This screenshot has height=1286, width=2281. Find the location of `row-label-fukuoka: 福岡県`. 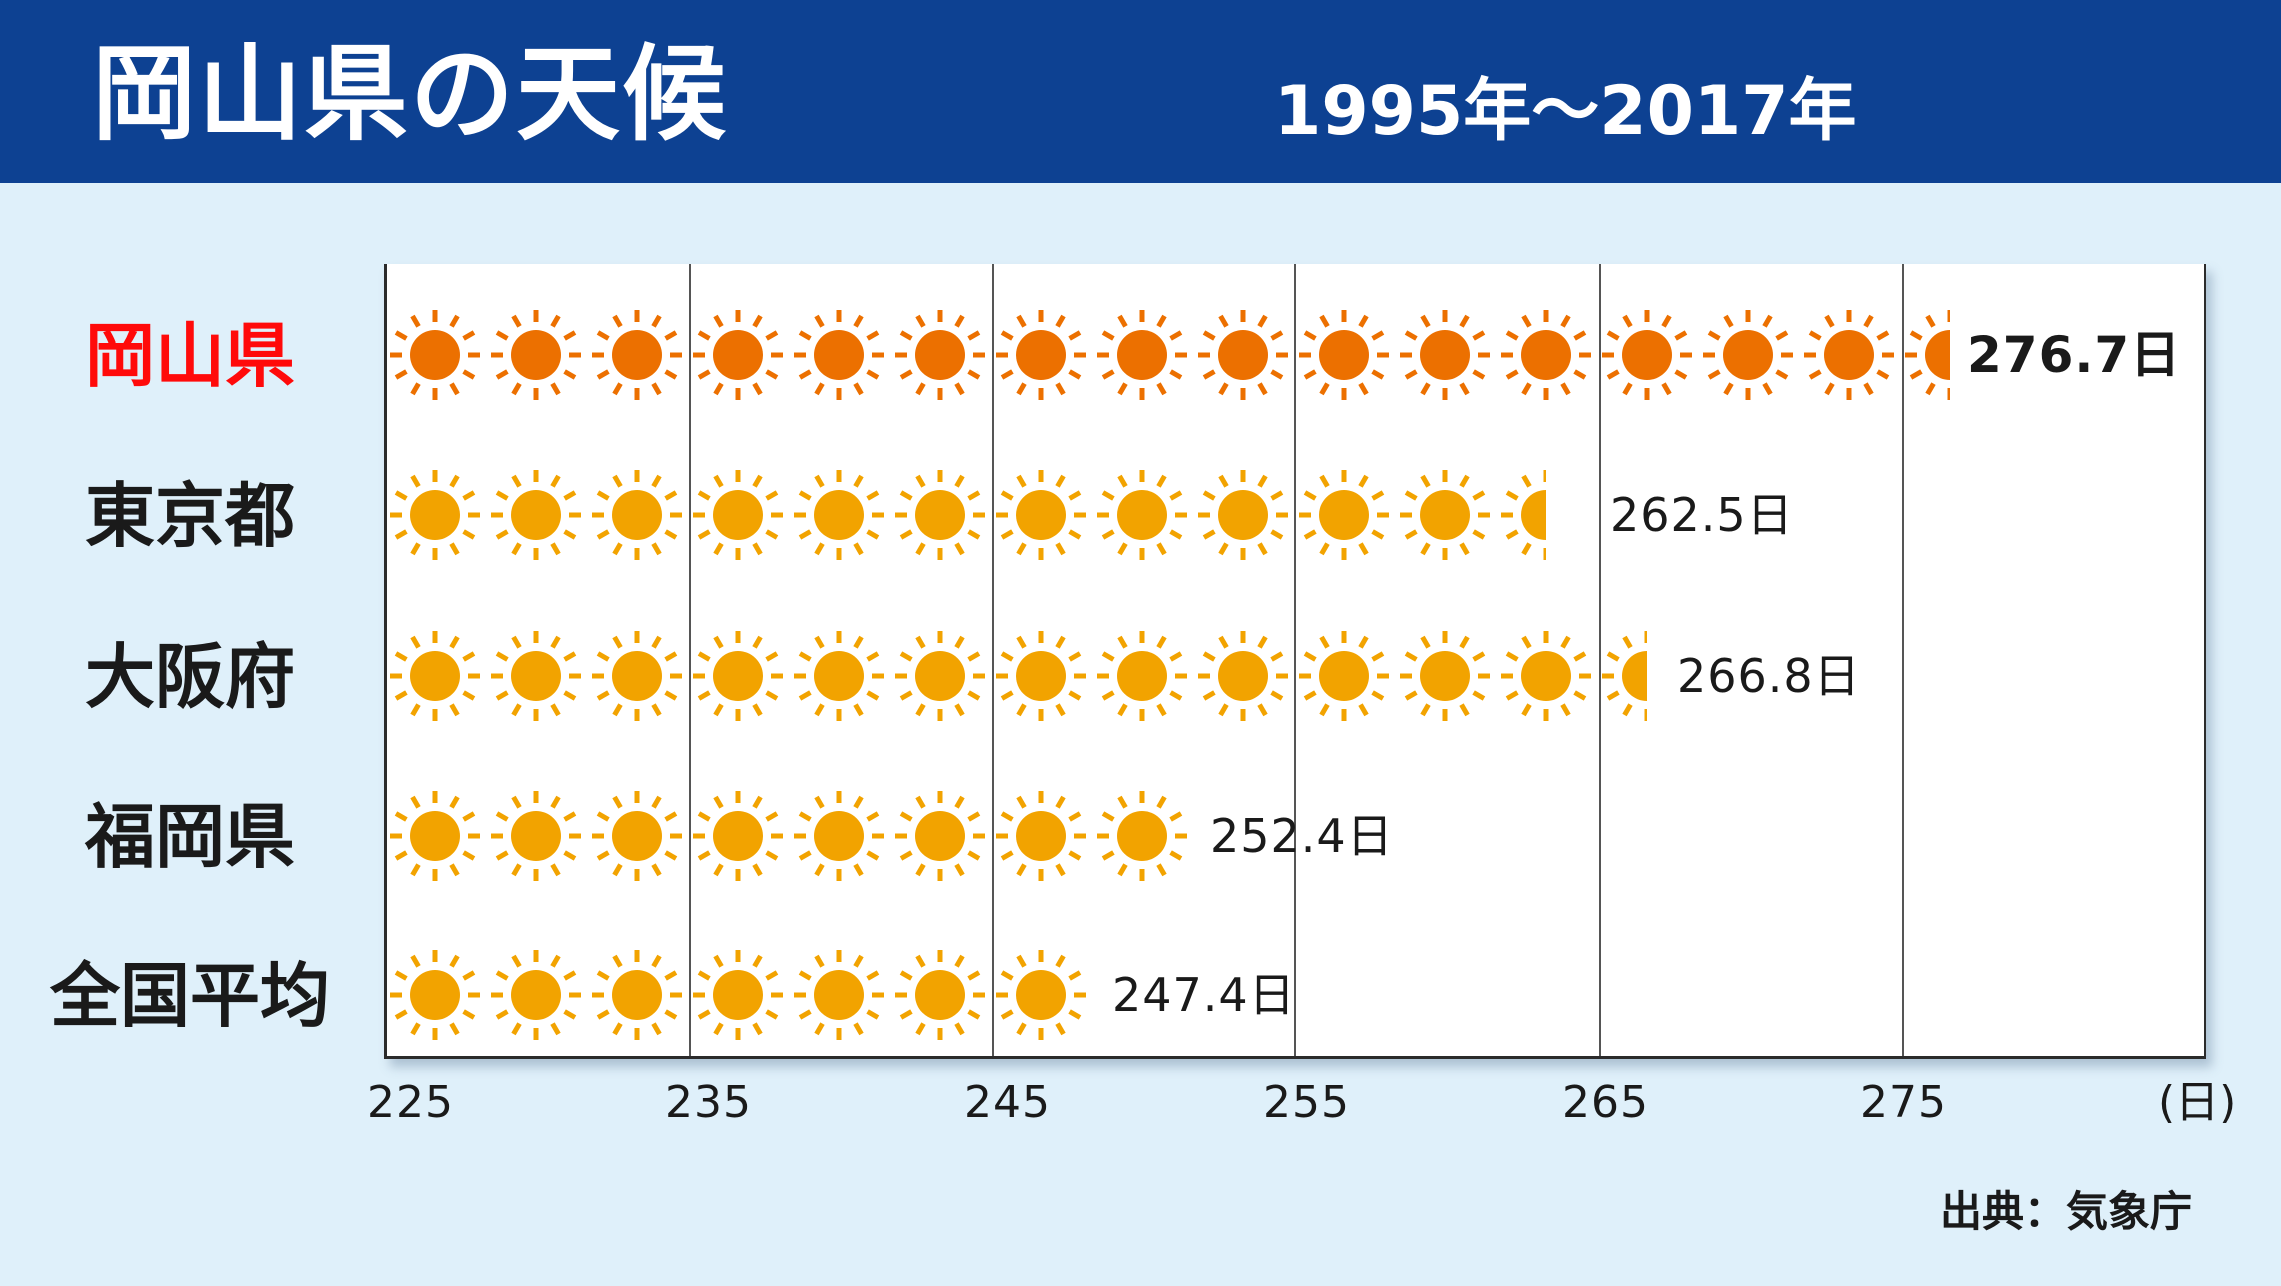

row-label-fukuoka: 福岡県 is located at coordinates (190, 837).